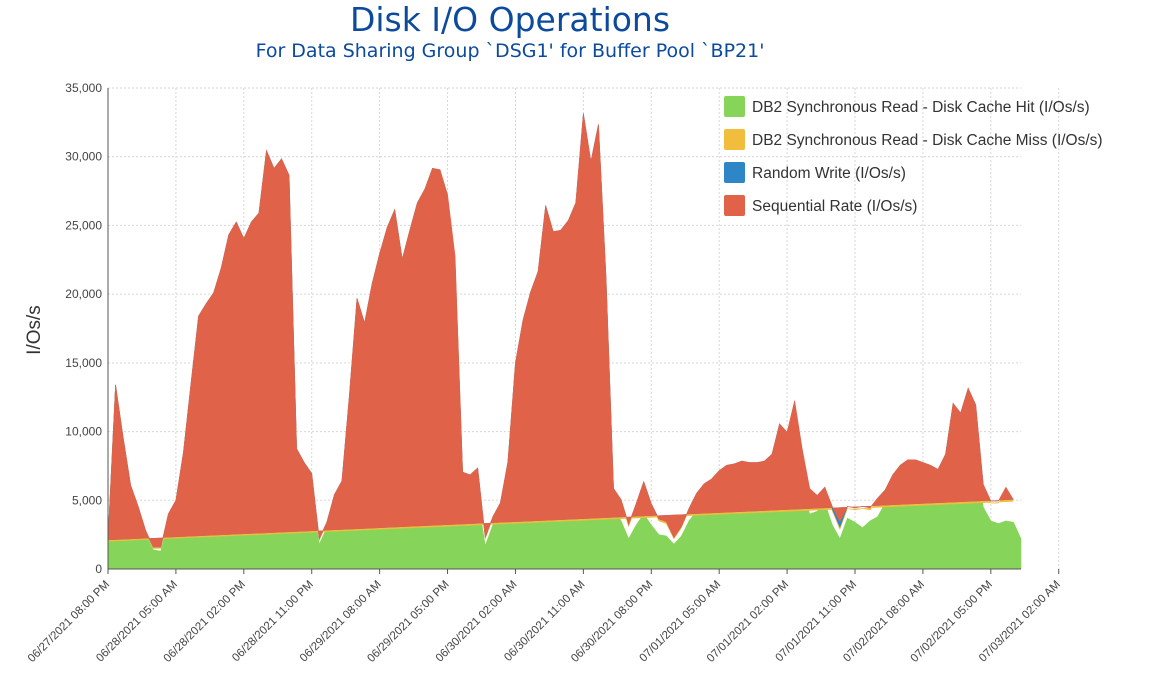  What do you see at coordinates (510, 19) in the screenshot?
I see `chart-title: Disk I/O Operations` at bounding box center [510, 19].